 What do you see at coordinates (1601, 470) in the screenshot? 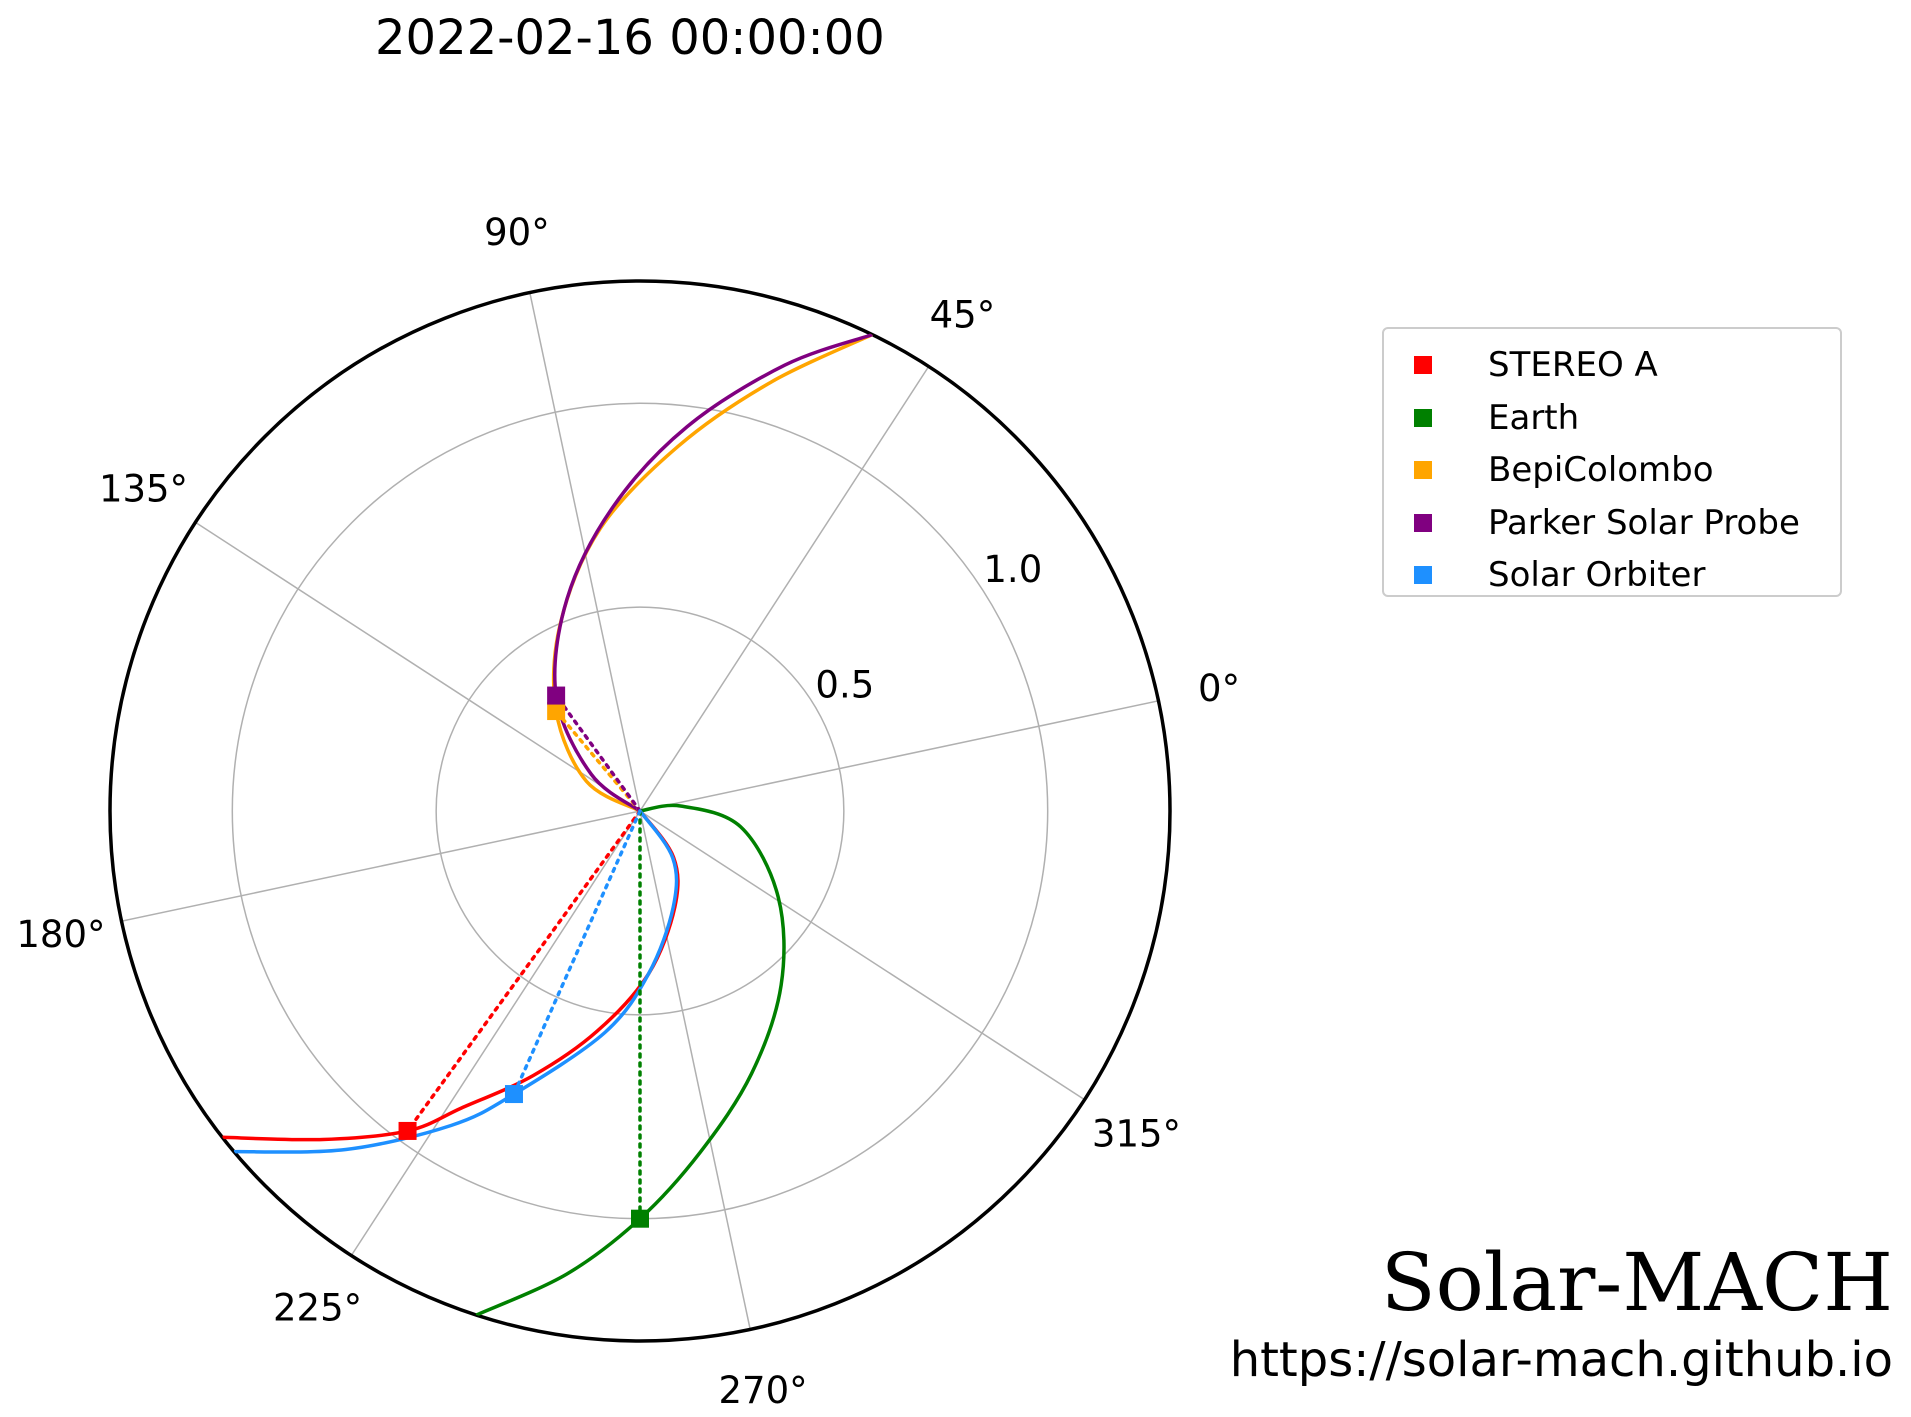
I see `legend-label-bepicolombo: BepiColombo` at bounding box center [1601, 470].